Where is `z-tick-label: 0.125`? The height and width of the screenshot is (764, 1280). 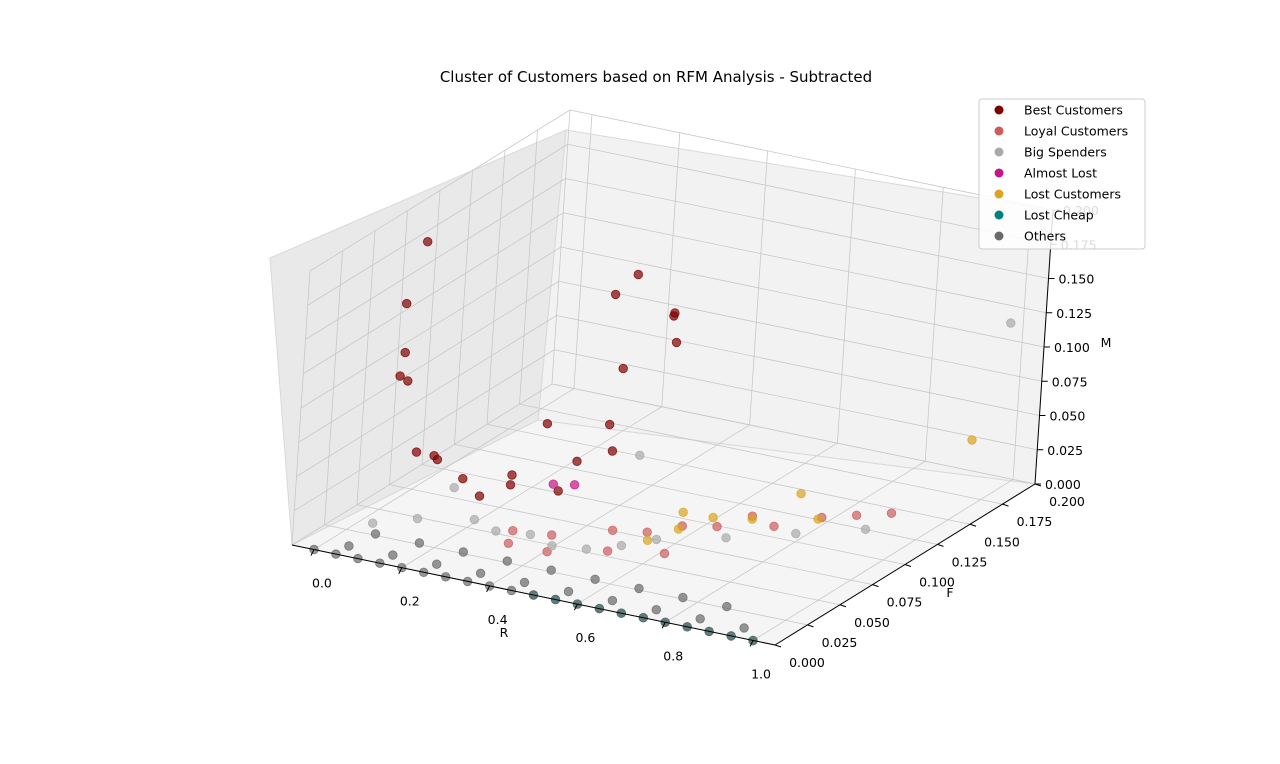
z-tick-label: 0.125 is located at coordinates (1074, 313).